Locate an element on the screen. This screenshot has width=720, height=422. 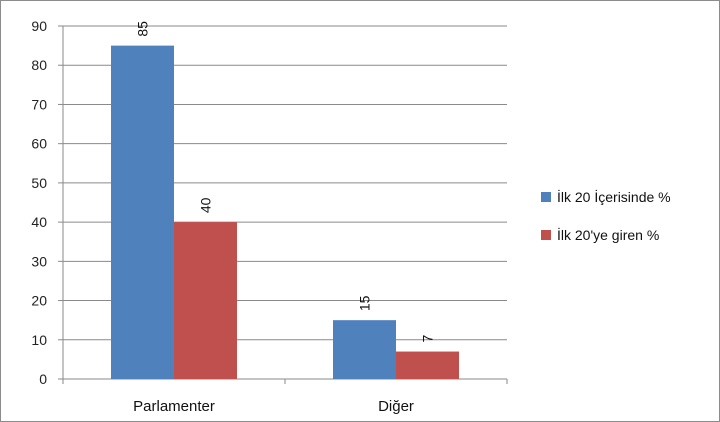
legend-item-series-2: İlk 20'ye giren % is located at coordinates (606, 235).